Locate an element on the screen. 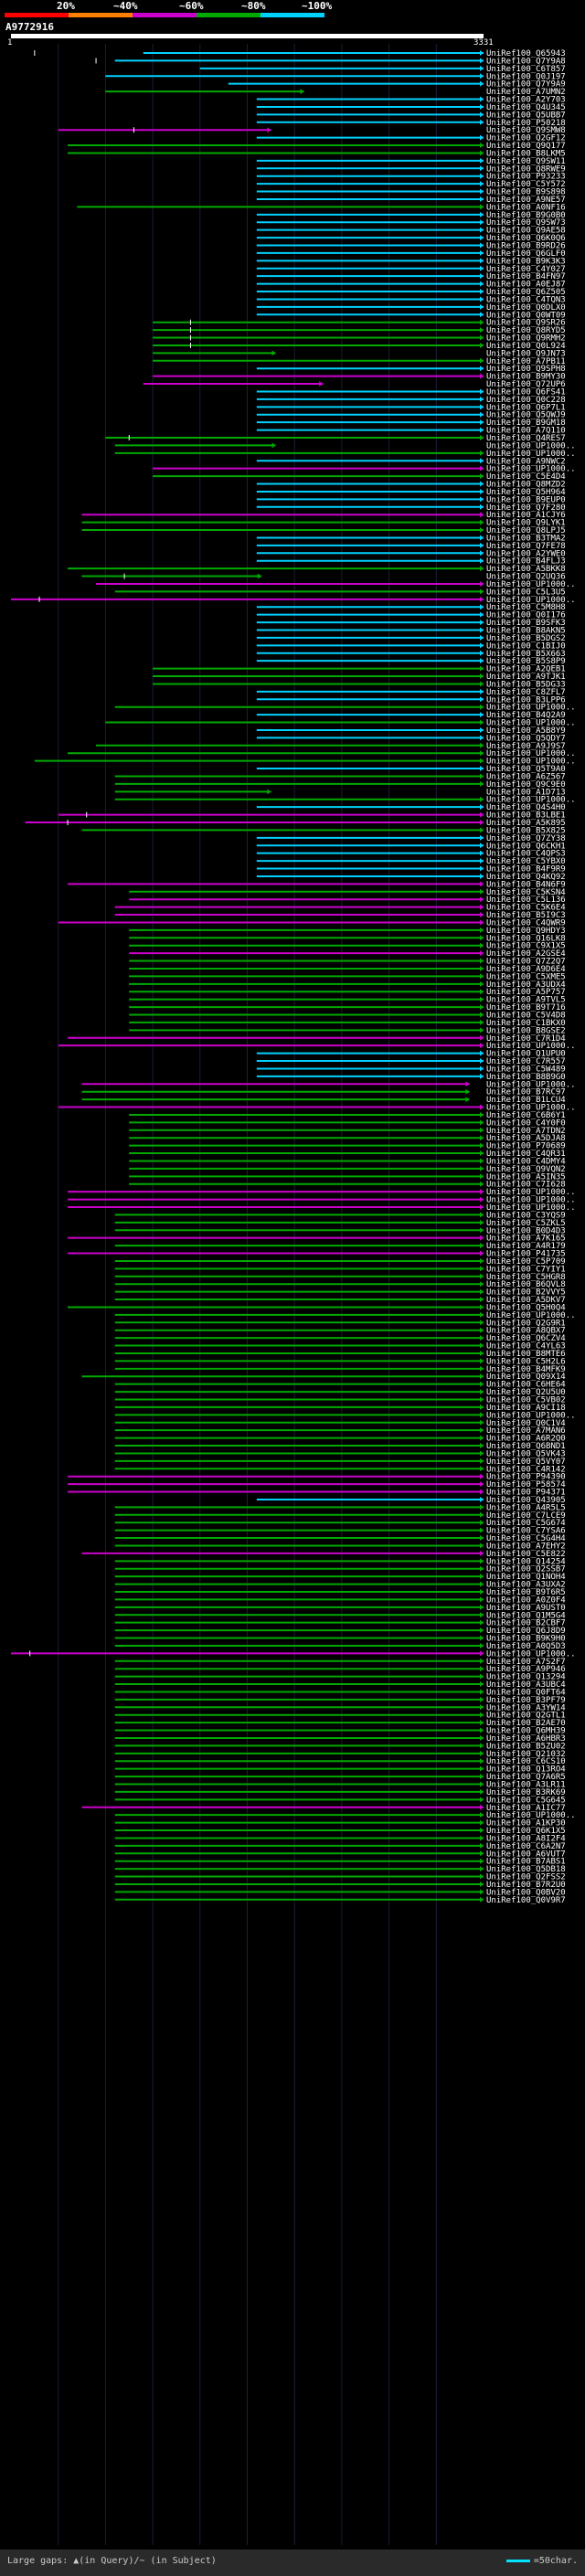 The image size is (585, 2576). hit-label: UniRef100_A7UMN2 is located at coordinates (526, 92).